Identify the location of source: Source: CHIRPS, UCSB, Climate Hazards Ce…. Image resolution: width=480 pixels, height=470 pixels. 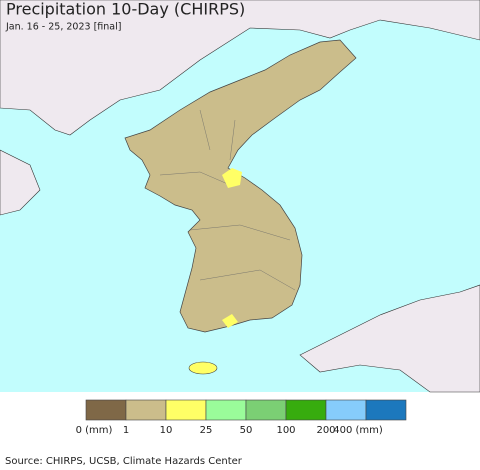
(124, 461).